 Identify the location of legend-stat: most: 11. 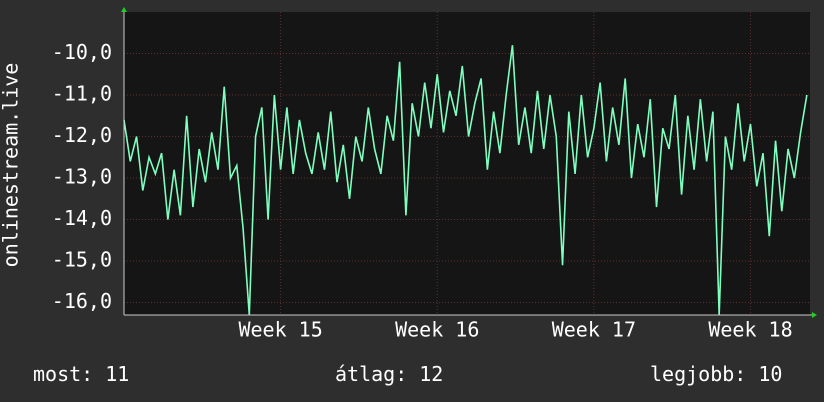
(81, 374).